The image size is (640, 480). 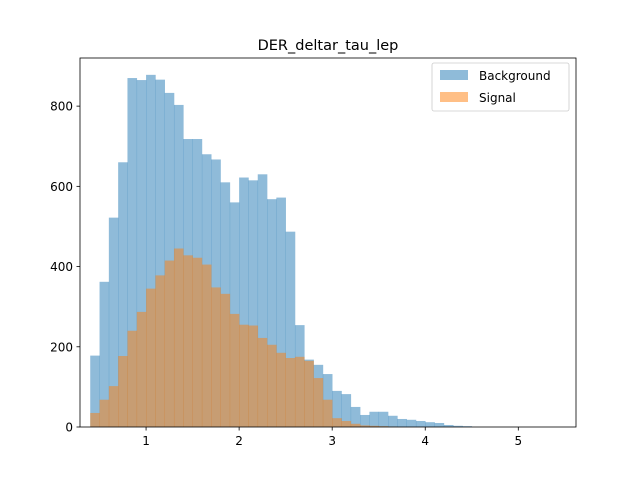 I want to click on legend-swatch-background, so click(x=454, y=75).